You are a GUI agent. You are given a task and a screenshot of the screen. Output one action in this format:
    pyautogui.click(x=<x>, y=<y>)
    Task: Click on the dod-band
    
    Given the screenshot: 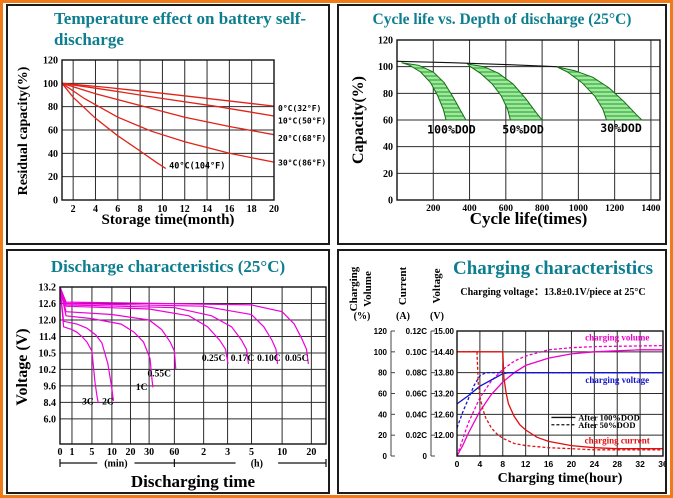 What is the action you would take?
    pyautogui.click(x=505, y=92)
    